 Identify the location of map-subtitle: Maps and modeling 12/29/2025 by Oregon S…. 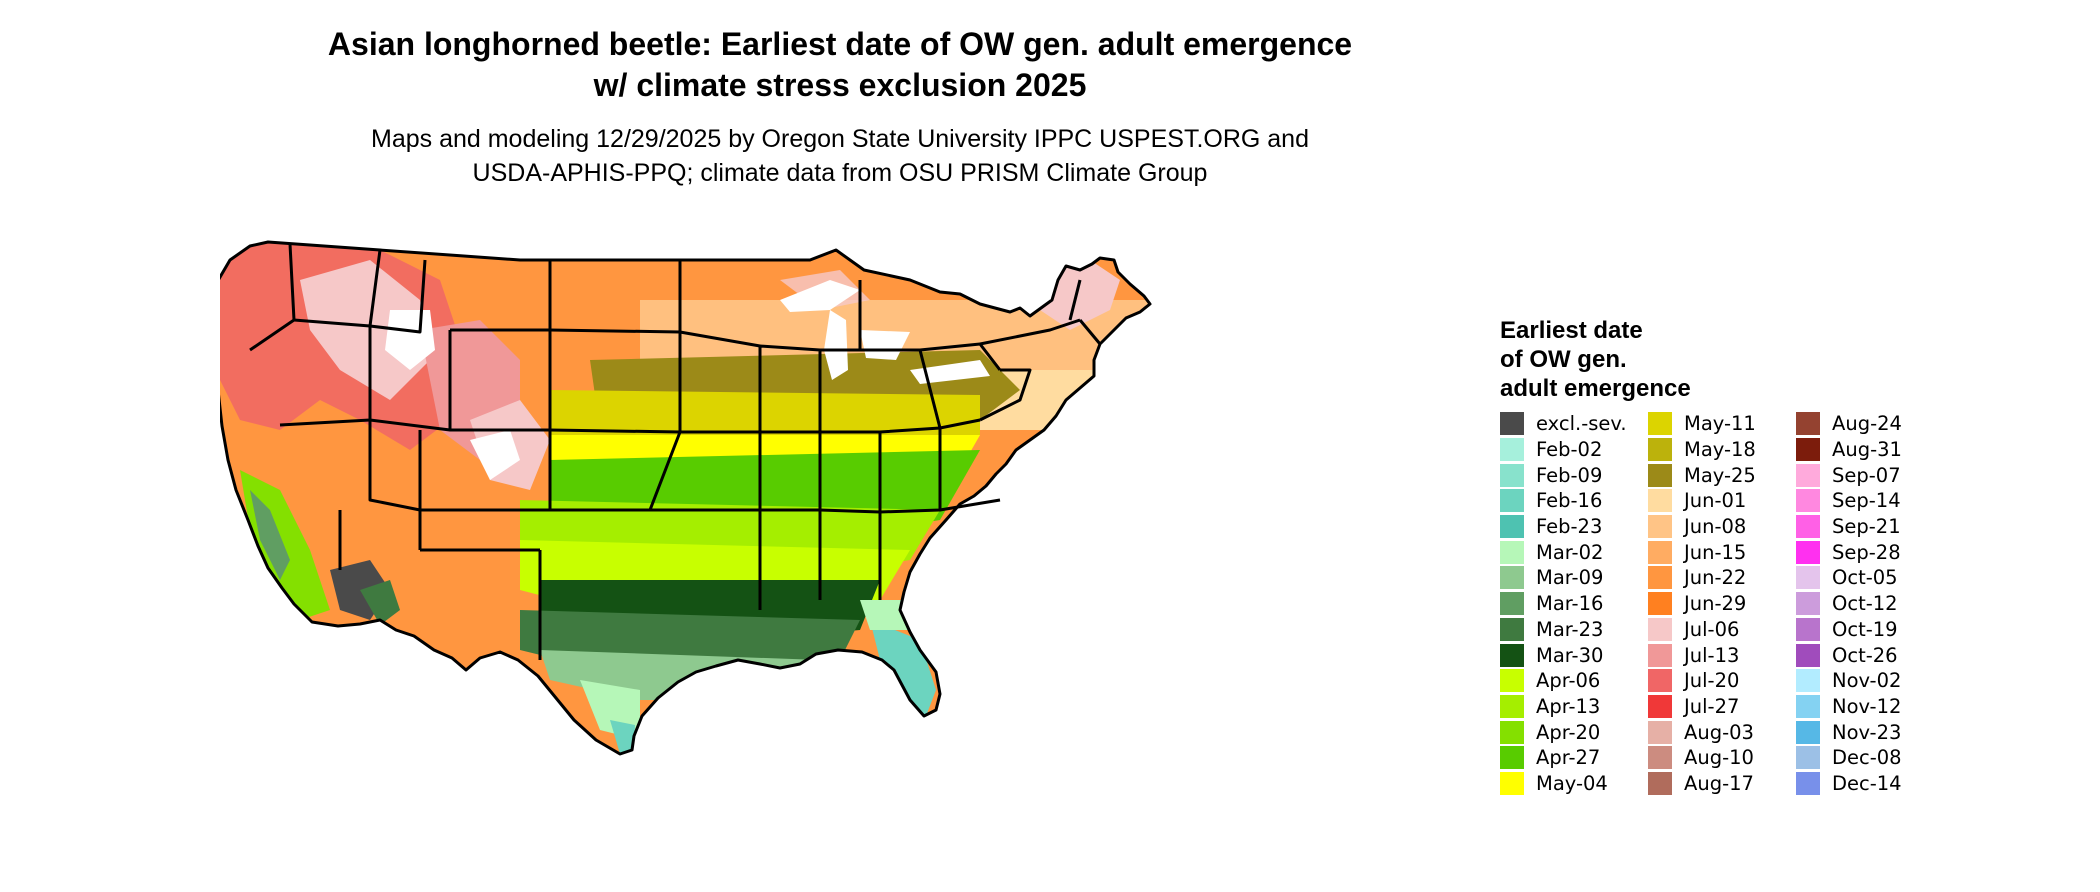
(840, 156).